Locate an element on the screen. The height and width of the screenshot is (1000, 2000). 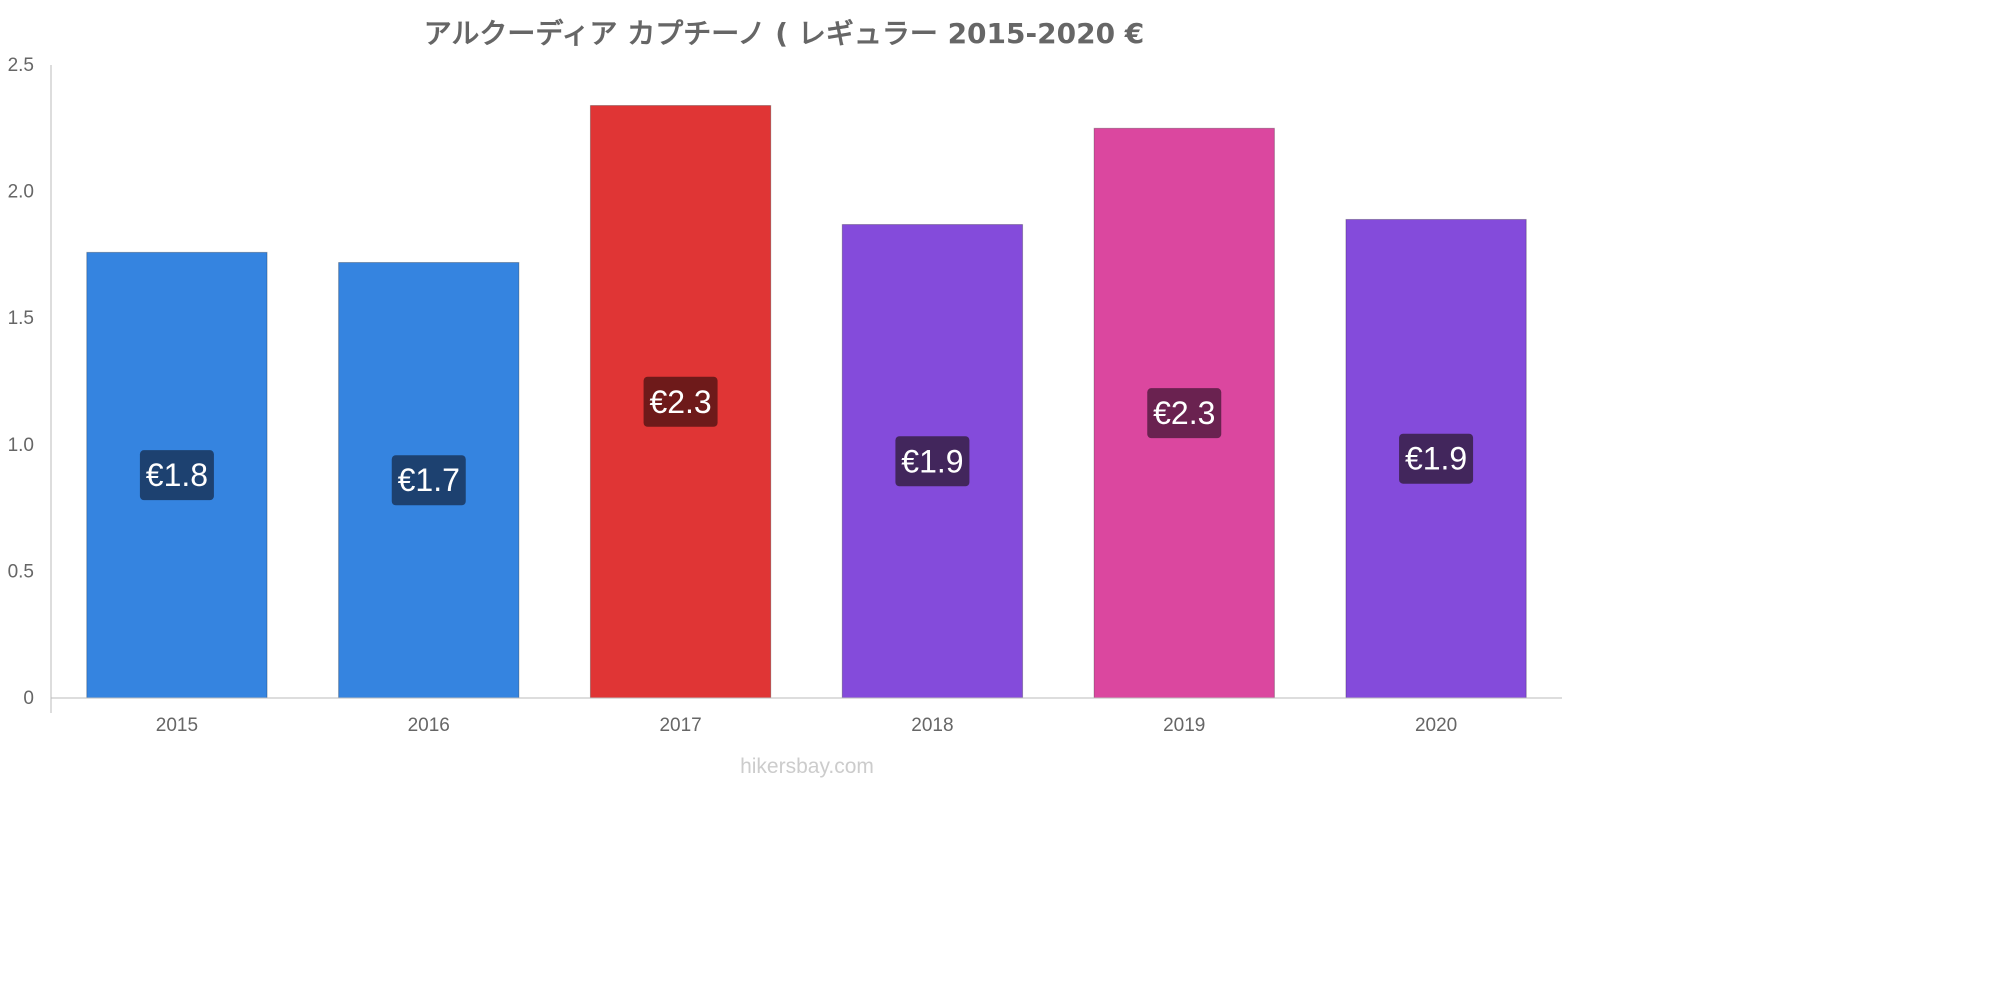
x-tick-label: 2019 is located at coordinates (1184, 725).